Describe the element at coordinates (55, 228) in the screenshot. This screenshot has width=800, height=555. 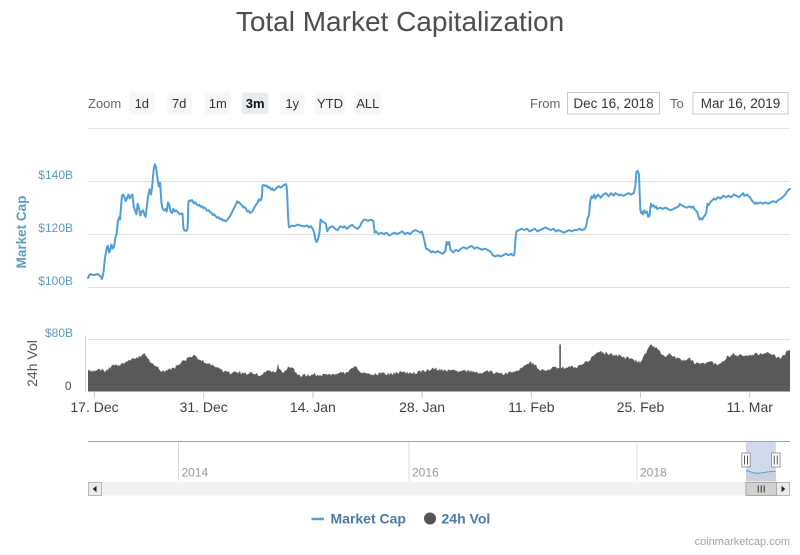
I see `svg-text: $120B` at that location.